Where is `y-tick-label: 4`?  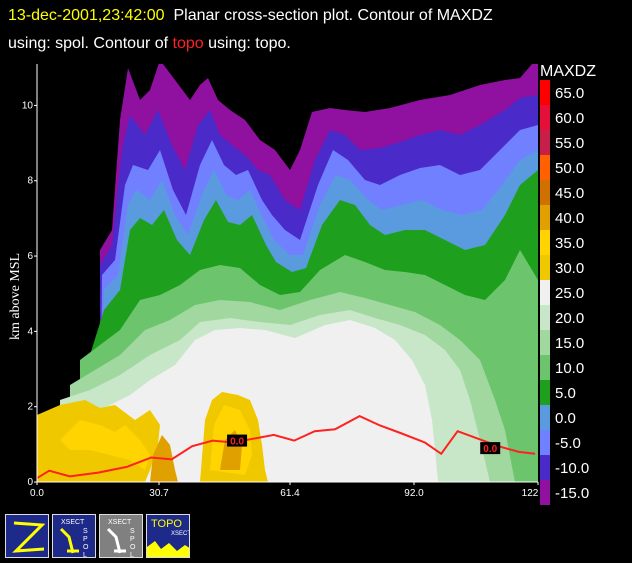
y-tick-label: 4 is located at coordinates (30, 331).